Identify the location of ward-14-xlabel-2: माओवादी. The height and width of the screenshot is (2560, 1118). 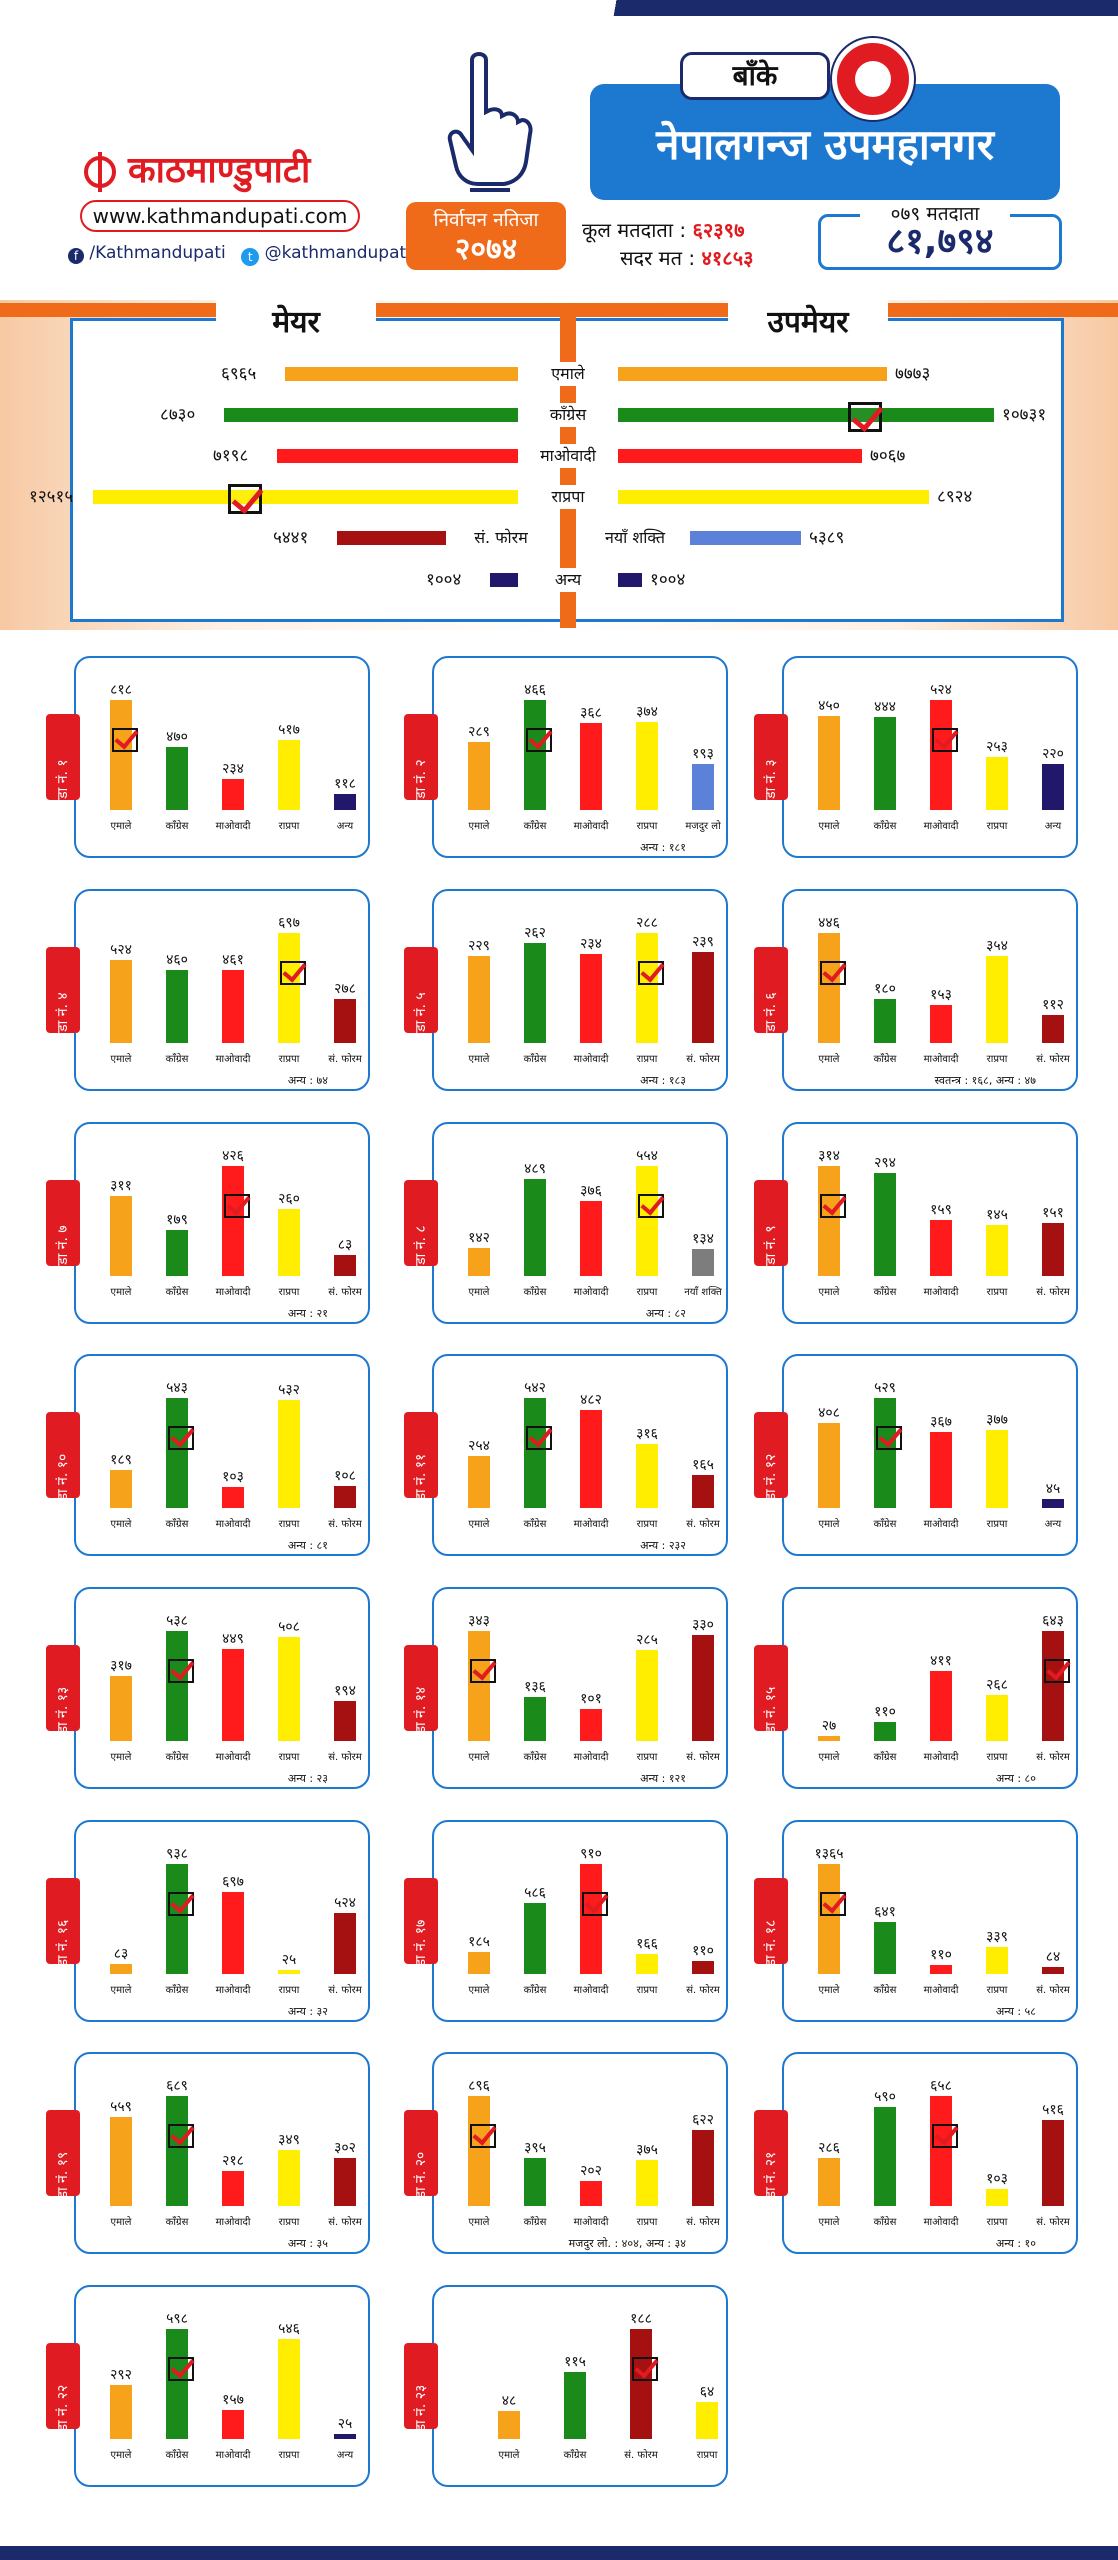
(591, 1757).